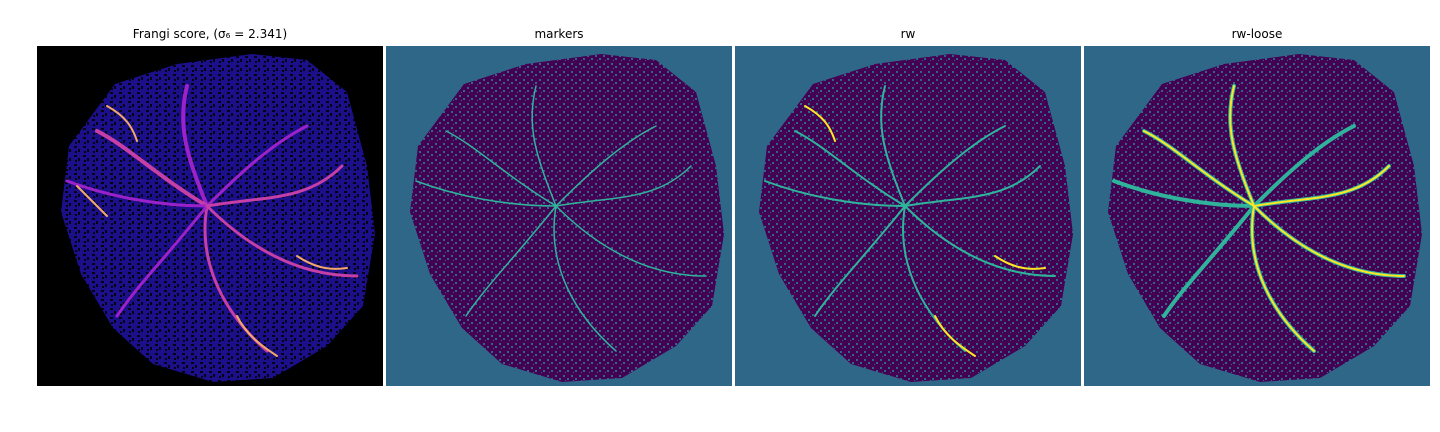  Describe the element at coordinates (559, 34) in the screenshot. I see `panel-title-markers: markers` at that location.